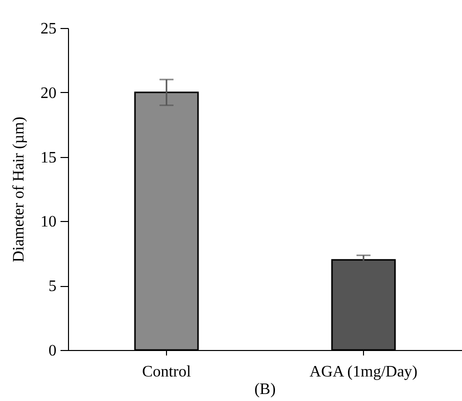  I want to click on y-tick-label: 25, so click(48, 29).